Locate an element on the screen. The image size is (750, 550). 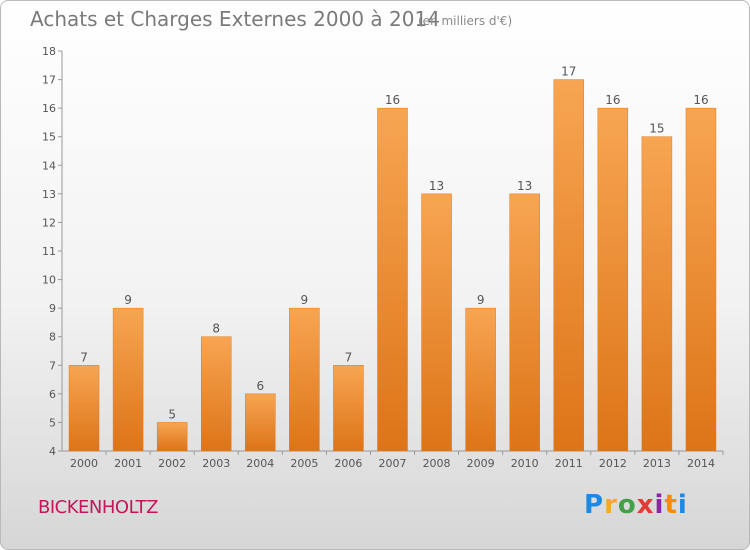
x-tick-label: 2006 is located at coordinates (348, 463).